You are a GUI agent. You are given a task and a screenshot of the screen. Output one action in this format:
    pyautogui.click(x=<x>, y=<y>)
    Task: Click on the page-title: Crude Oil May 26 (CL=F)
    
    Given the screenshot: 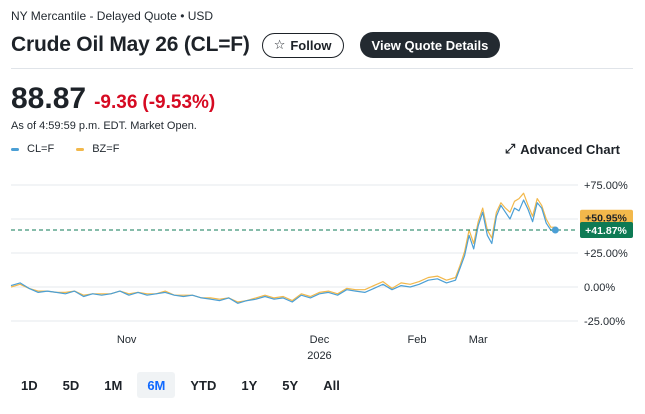 What is the action you would take?
    pyautogui.click(x=130, y=44)
    